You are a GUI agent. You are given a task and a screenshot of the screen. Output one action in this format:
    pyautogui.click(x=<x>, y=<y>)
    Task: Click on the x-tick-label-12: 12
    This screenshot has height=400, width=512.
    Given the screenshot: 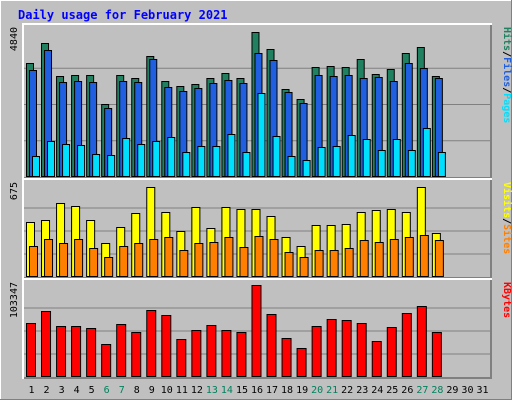 What is the action you would take?
    pyautogui.click(x=197, y=390)
    